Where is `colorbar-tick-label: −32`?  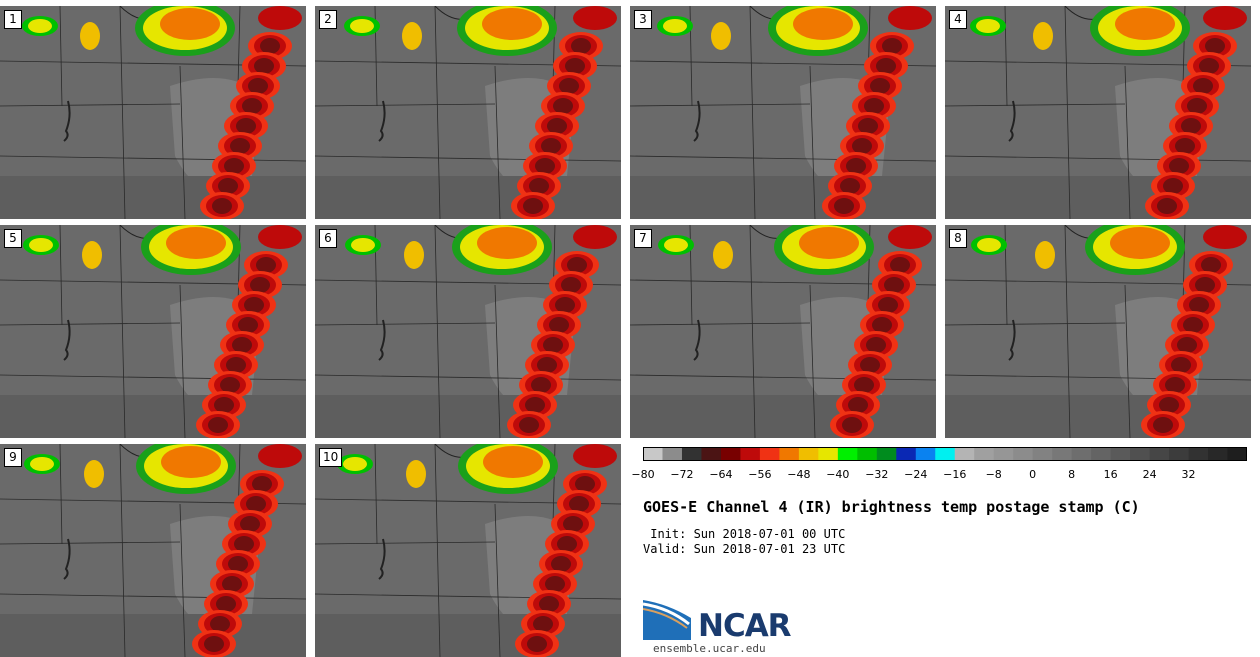
colorbar-tick-label: −32 is located at coordinates (877, 474).